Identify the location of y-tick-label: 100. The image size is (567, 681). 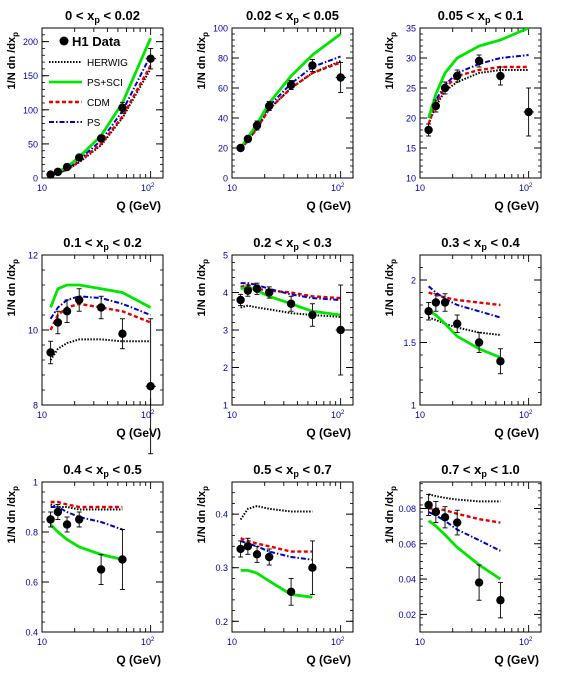
(220, 29).